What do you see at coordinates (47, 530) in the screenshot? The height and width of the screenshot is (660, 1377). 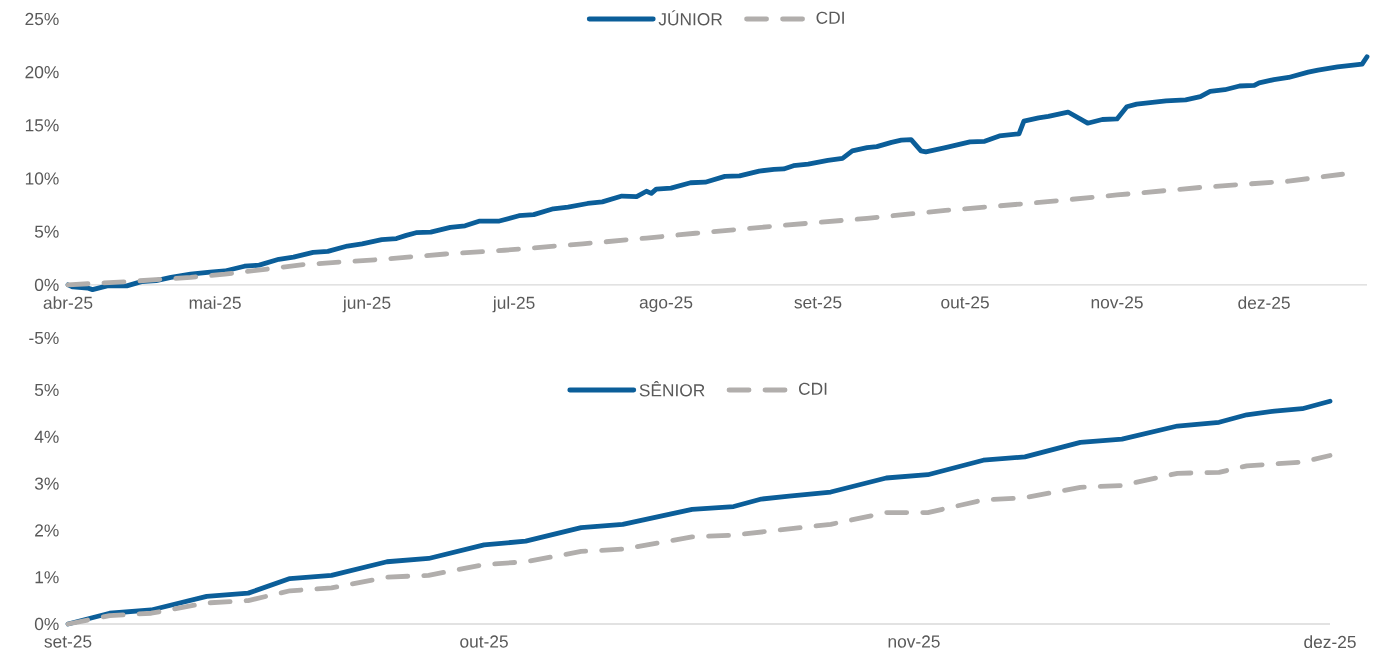 I see `y-tick-label: 2%` at bounding box center [47, 530].